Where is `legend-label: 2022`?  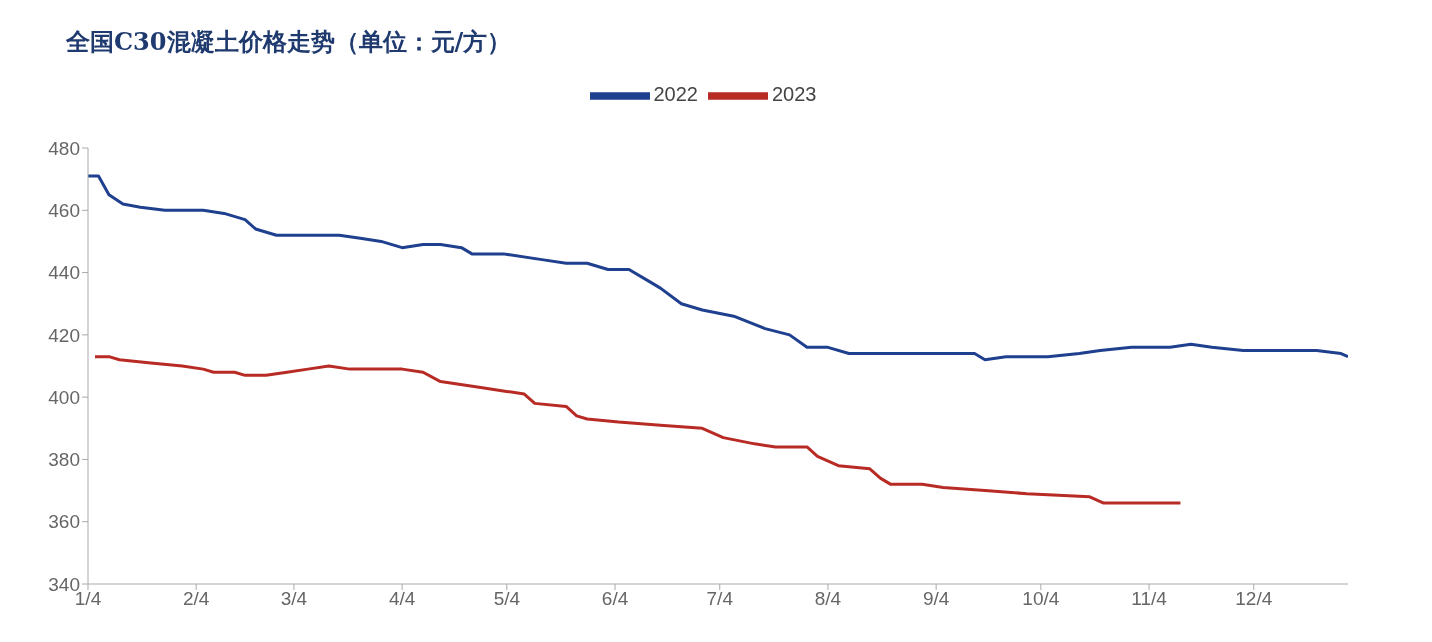 legend-label: 2022 is located at coordinates (675, 94).